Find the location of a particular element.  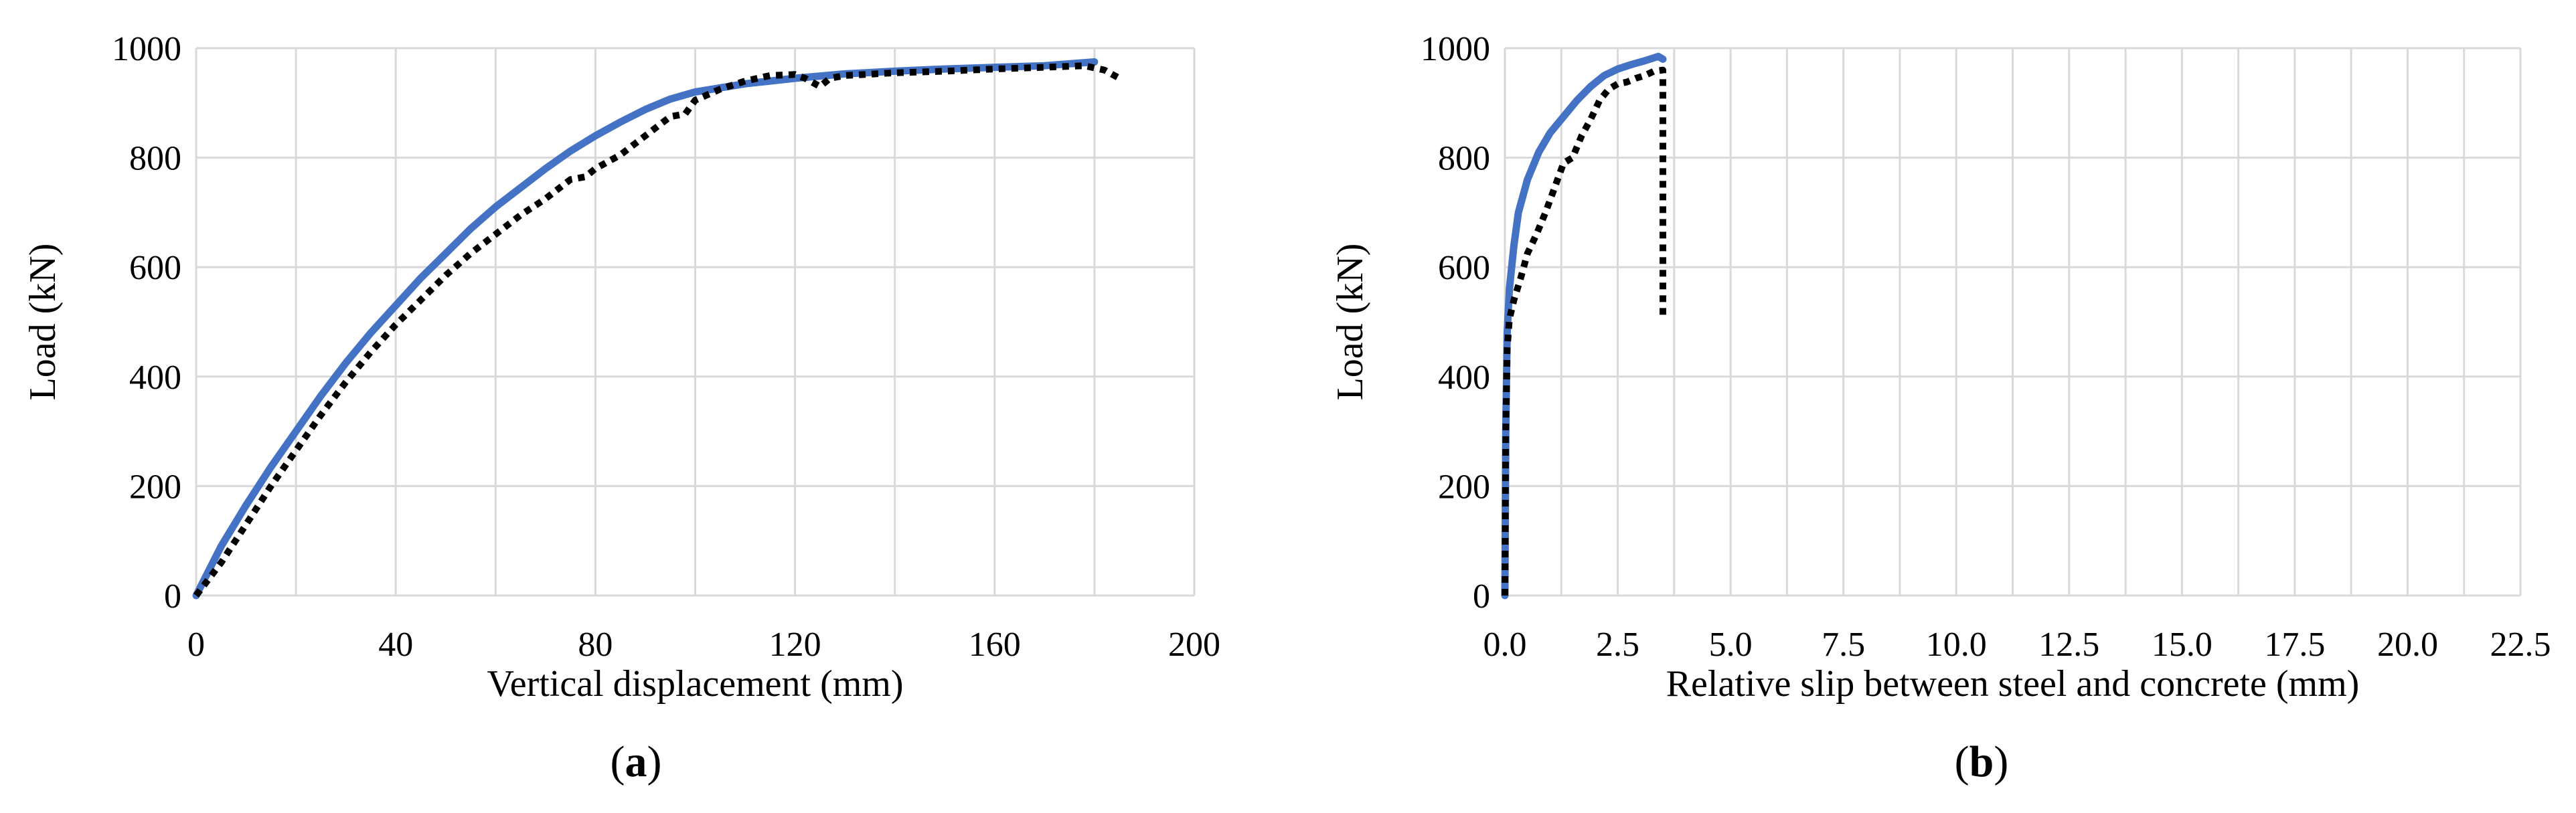

x-tick-label: 5.0 is located at coordinates (1731, 645).